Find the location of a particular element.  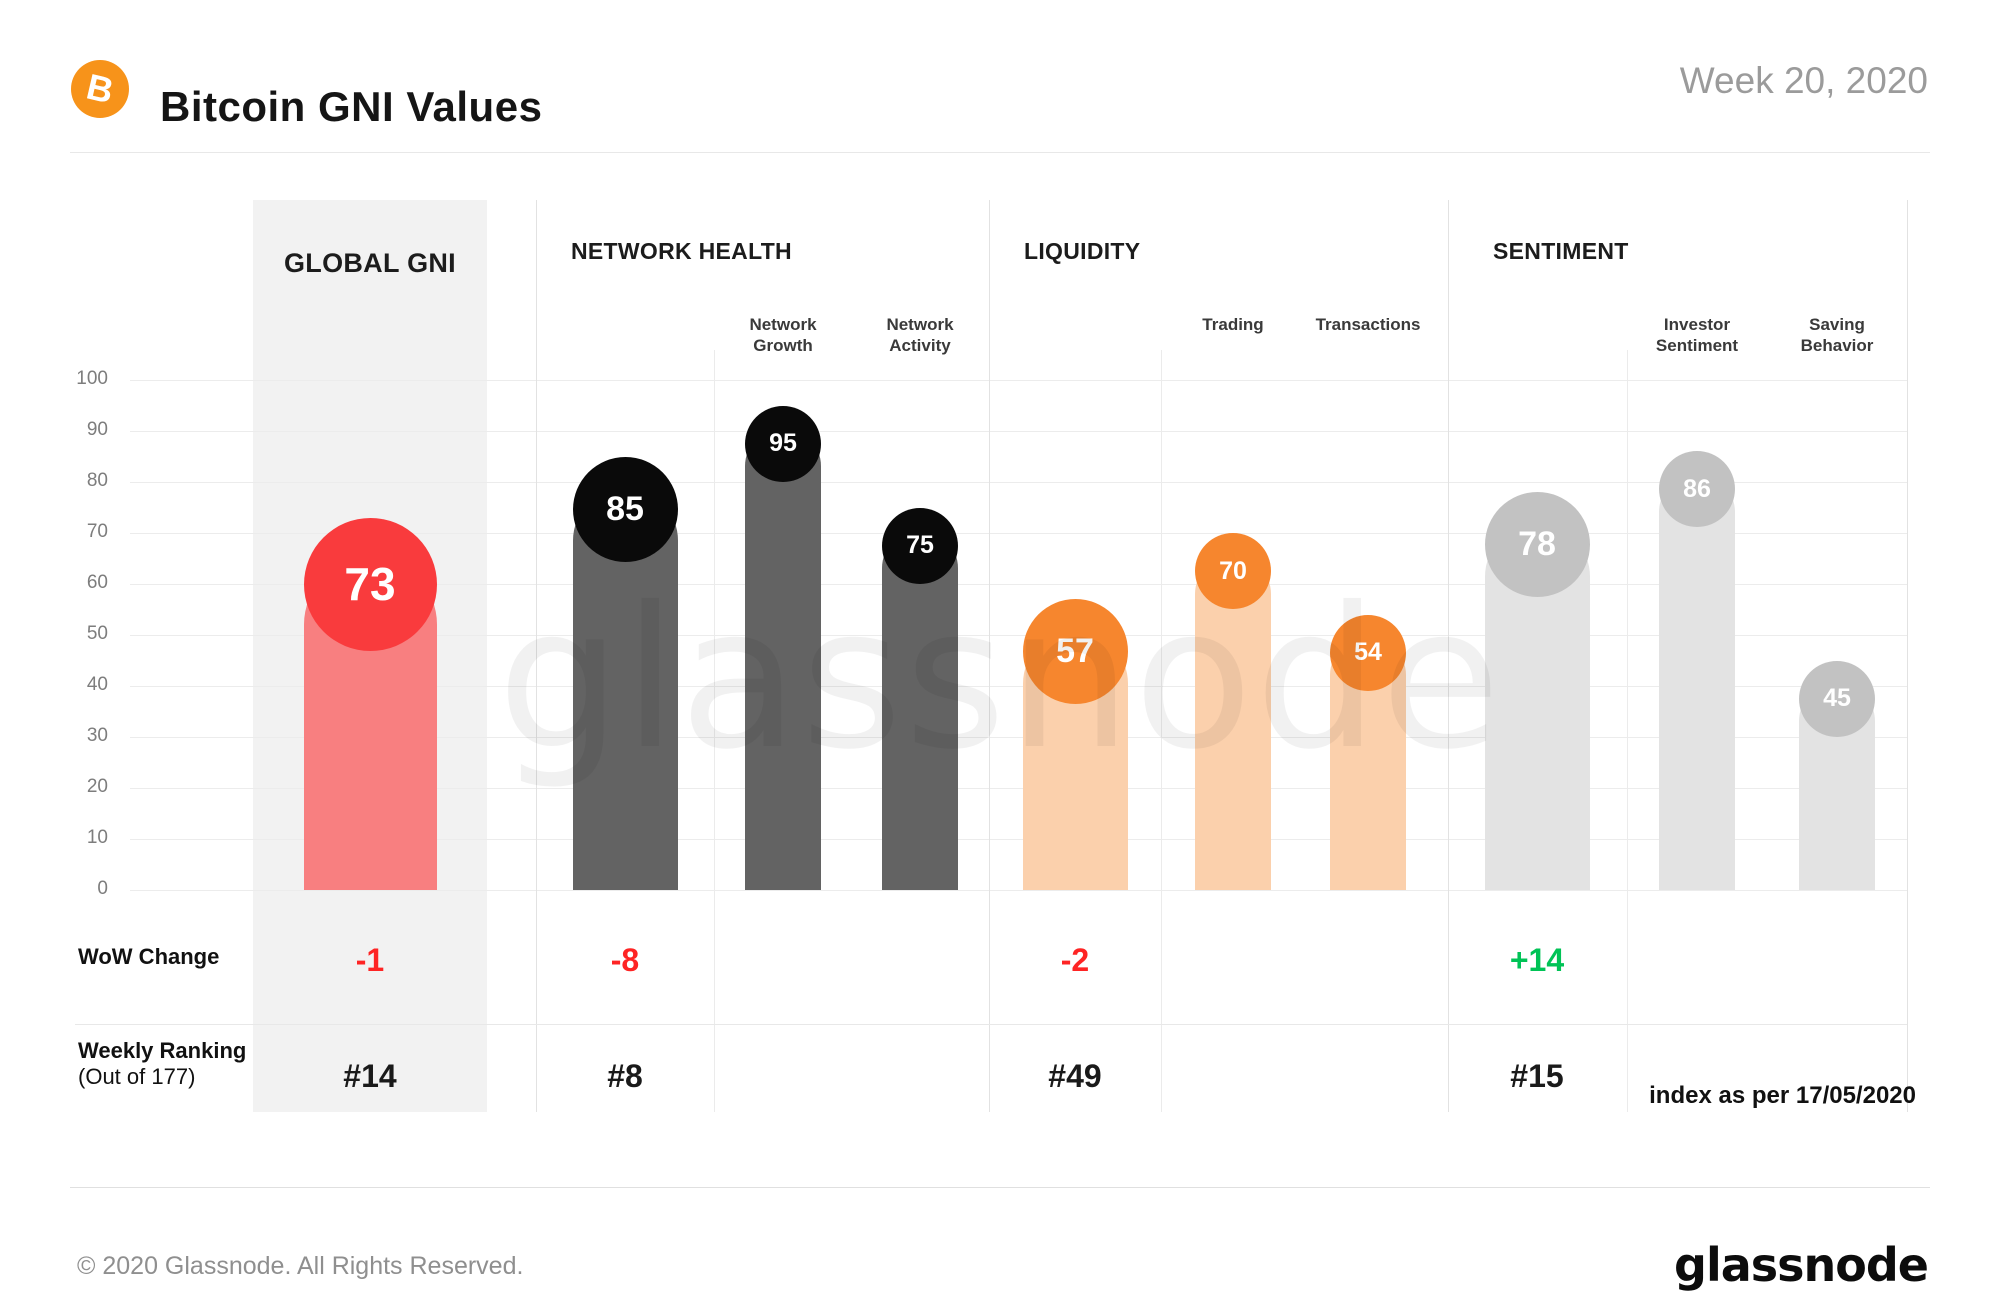

bar-network-activity is located at coordinates (920, 710).